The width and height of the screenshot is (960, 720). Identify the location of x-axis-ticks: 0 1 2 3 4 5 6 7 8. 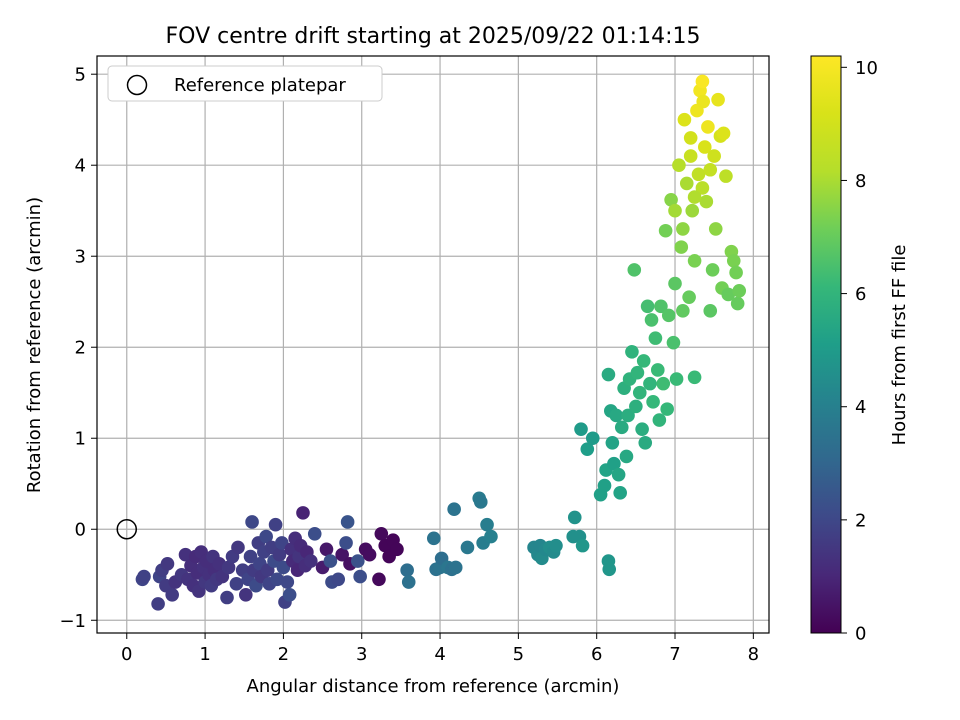
(440, 649).